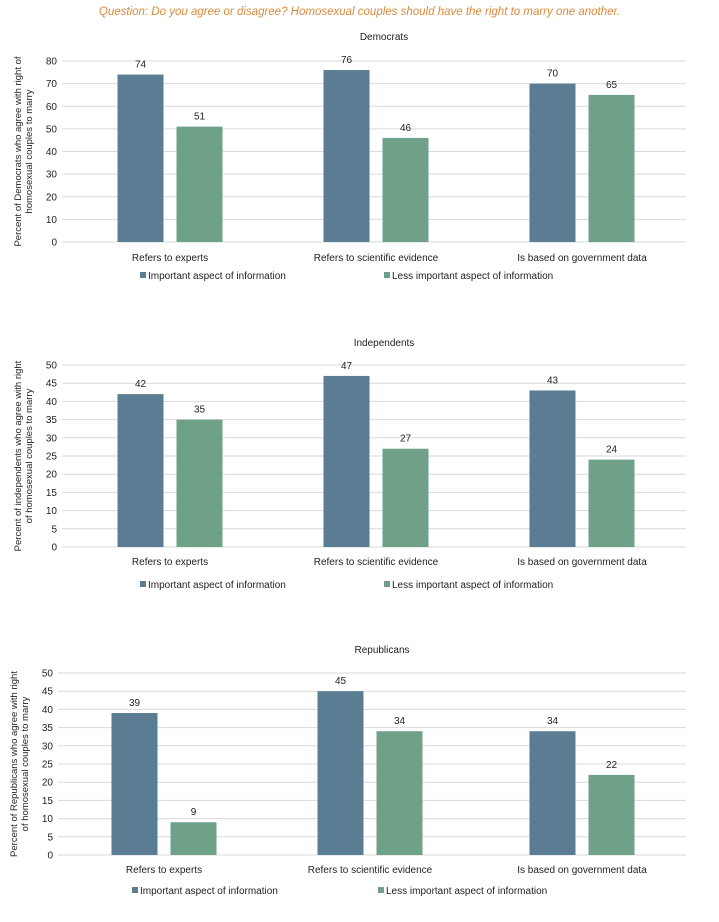 This screenshot has width=719, height=922. Describe the element at coordinates (52, 84) in the screenshot. I see `y-tick-label: 70` at that location.